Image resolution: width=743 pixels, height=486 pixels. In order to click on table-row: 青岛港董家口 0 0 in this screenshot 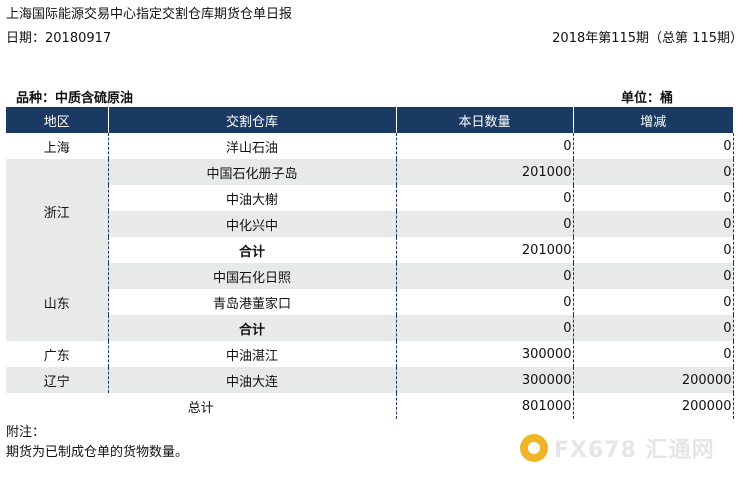, I will do `click(370, 302)`.